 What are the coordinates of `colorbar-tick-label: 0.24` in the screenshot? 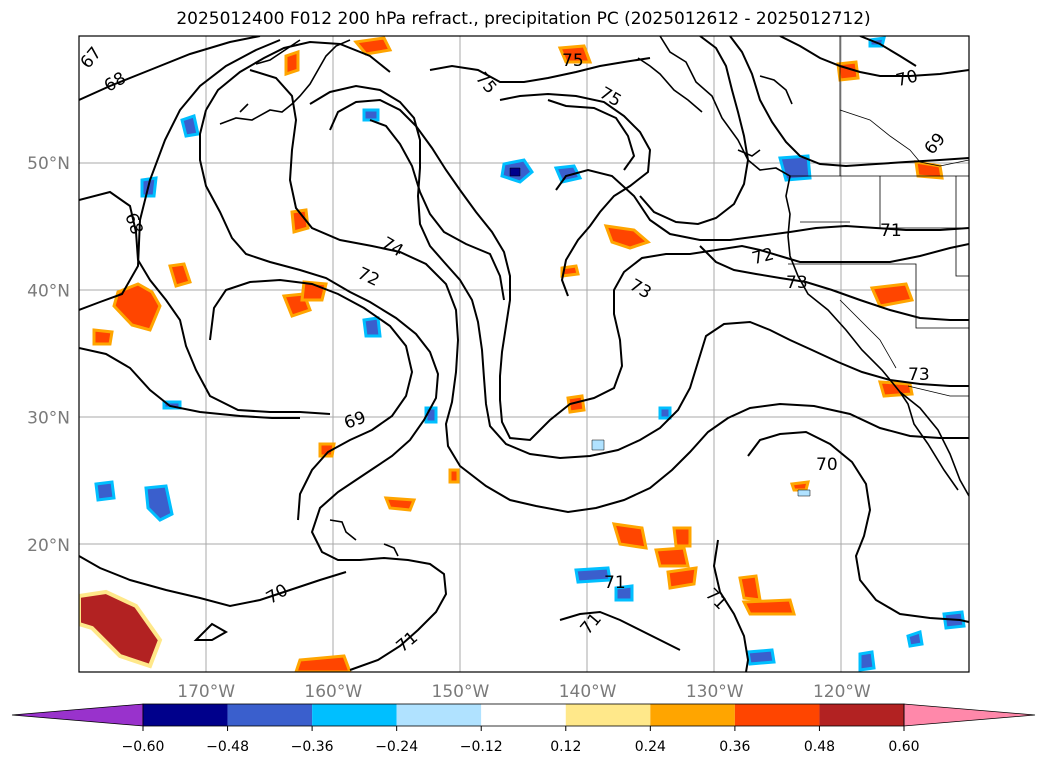 It's located at (650, 747).